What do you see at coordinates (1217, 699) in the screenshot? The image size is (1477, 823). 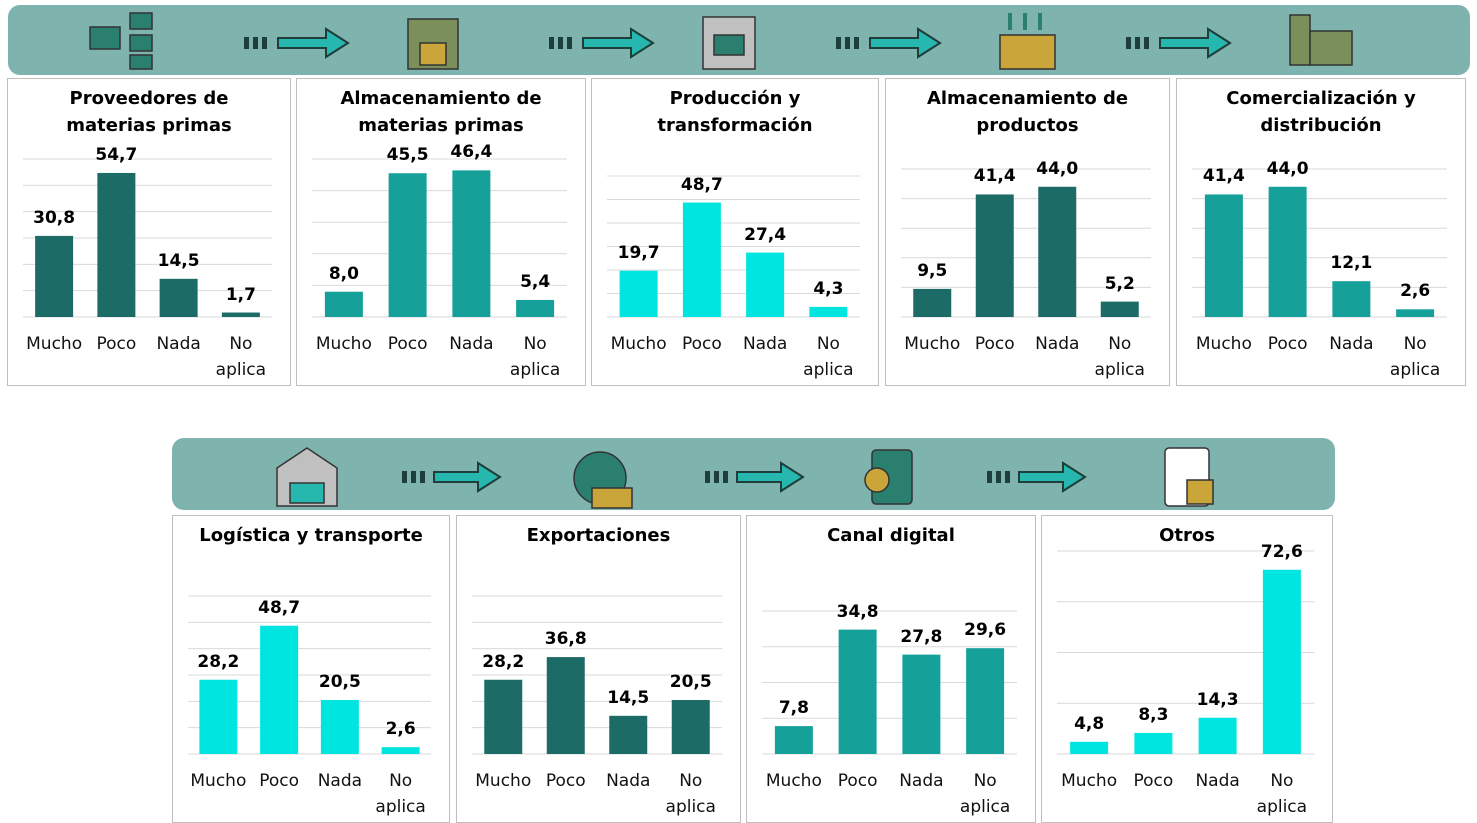 I see `value-label: 14,3` at bounding box center [1217, 699].